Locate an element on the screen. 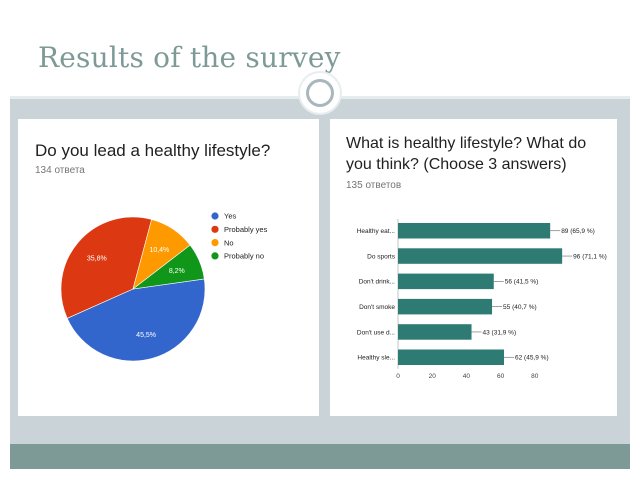 The height and width of the screenshot is (480, 640). pie-slice-label: 10,4% is located at coordinates (159, 250).